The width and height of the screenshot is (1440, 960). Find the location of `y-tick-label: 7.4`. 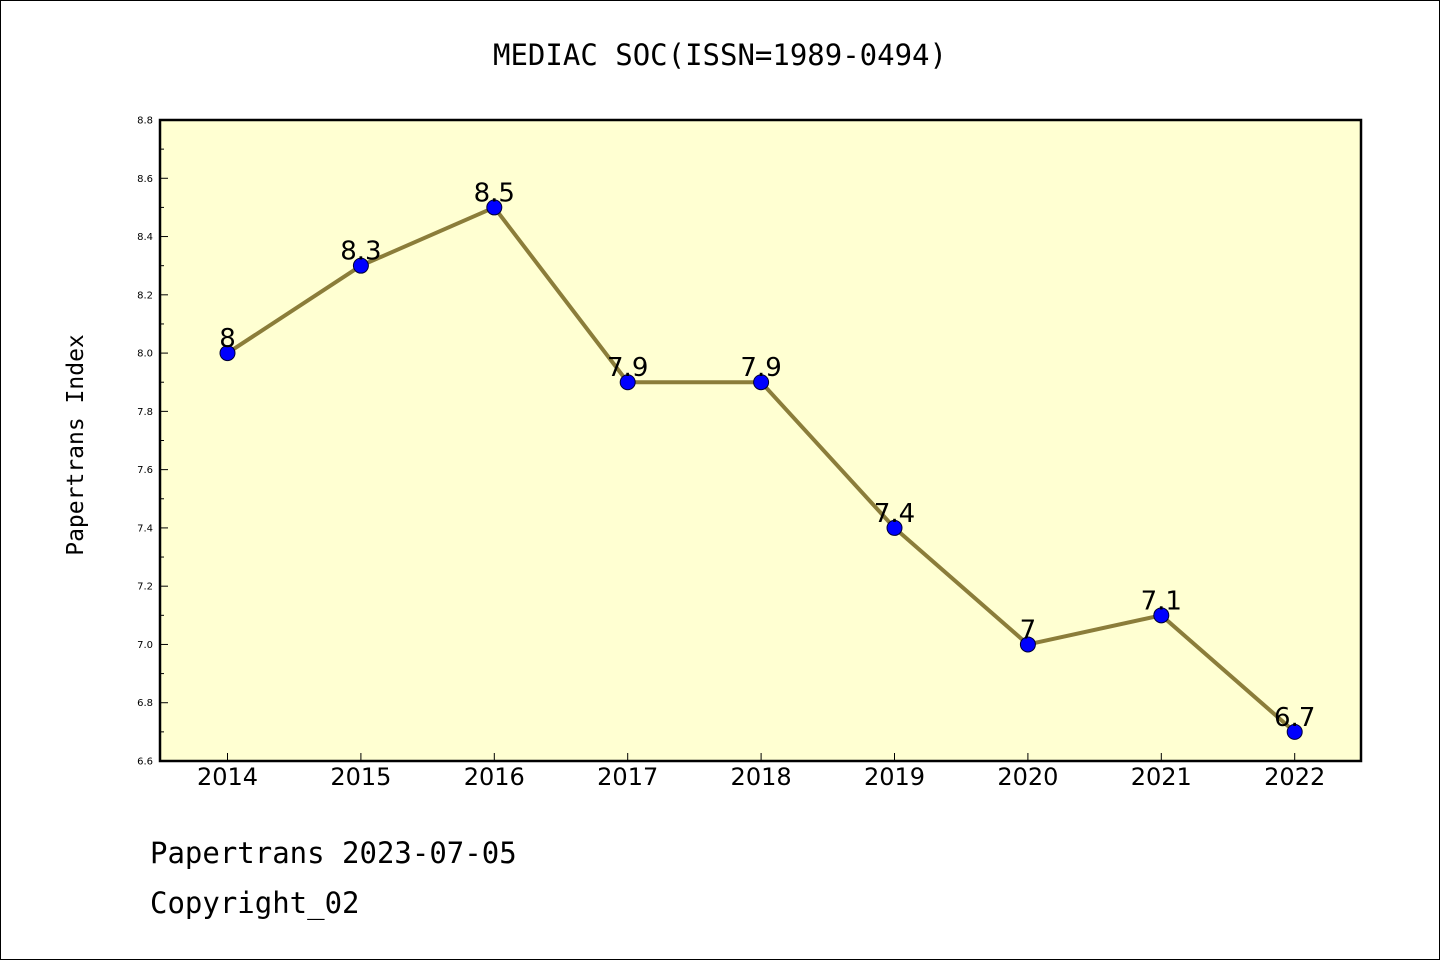

y-tick-label: 7.4 is located at coordinates (145, 528).